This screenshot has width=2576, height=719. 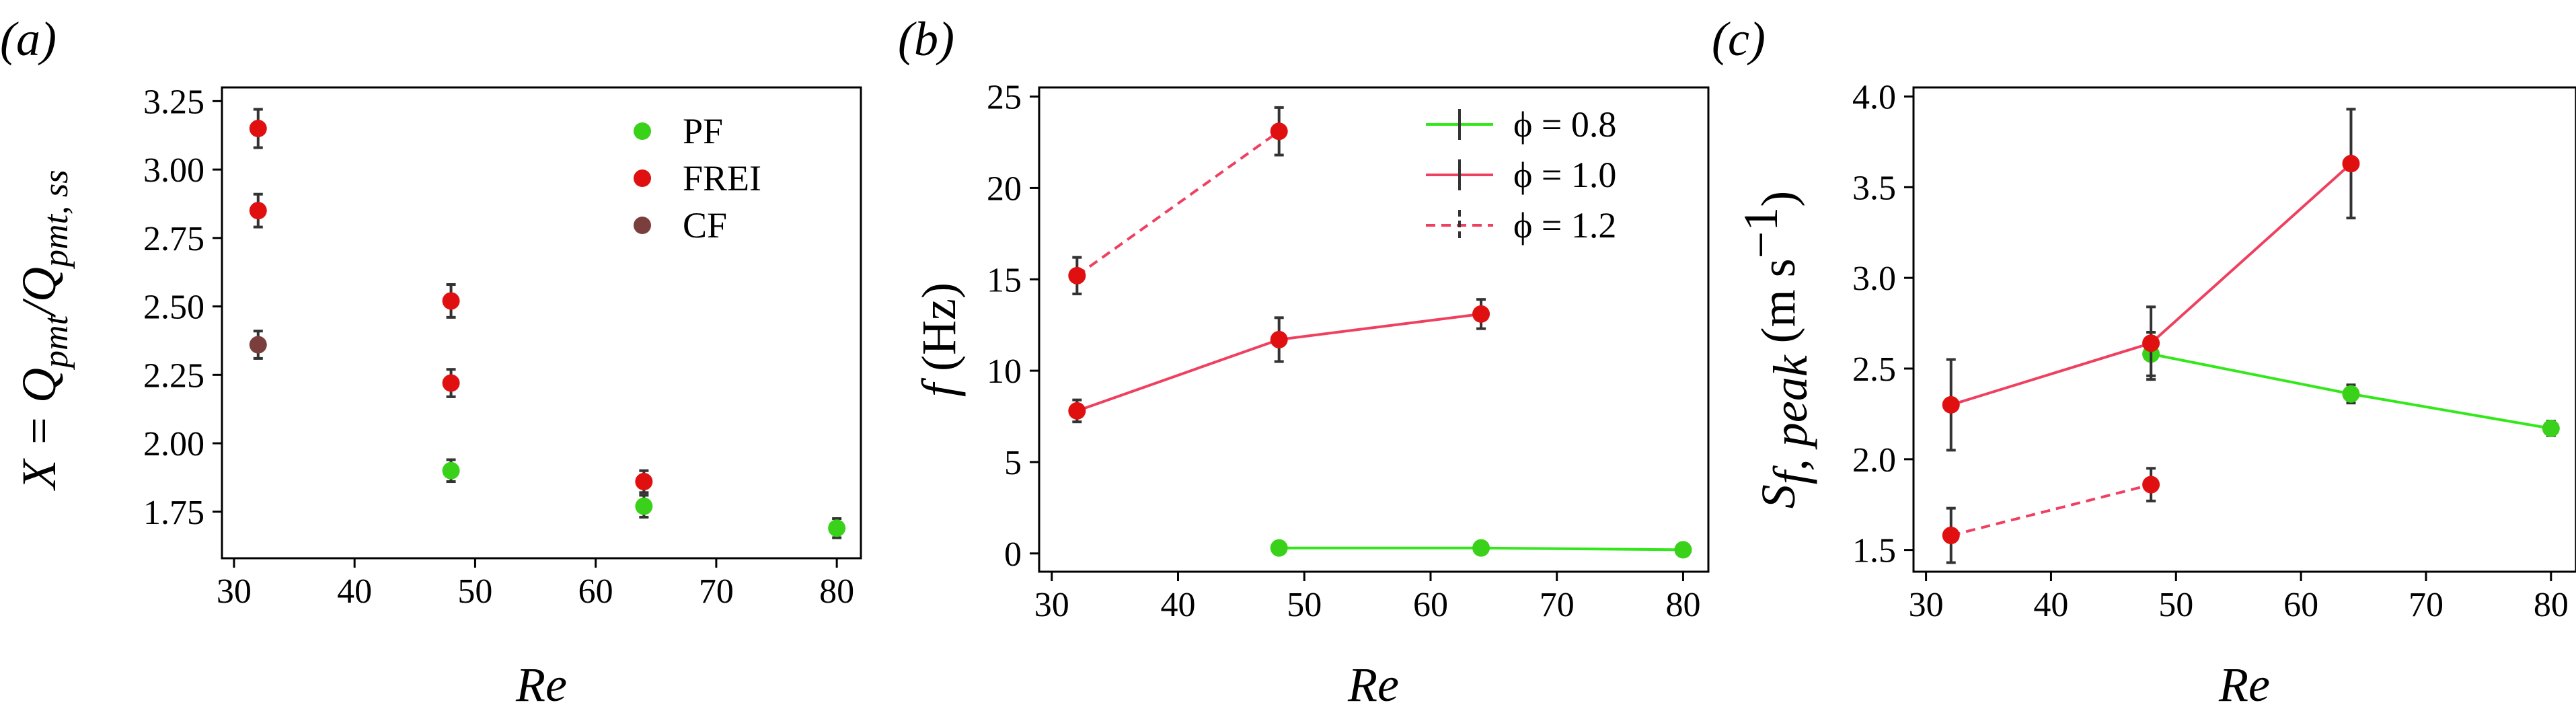 I want to click on panel-b-xtick-label: 80, so click(x=1682, y=605).